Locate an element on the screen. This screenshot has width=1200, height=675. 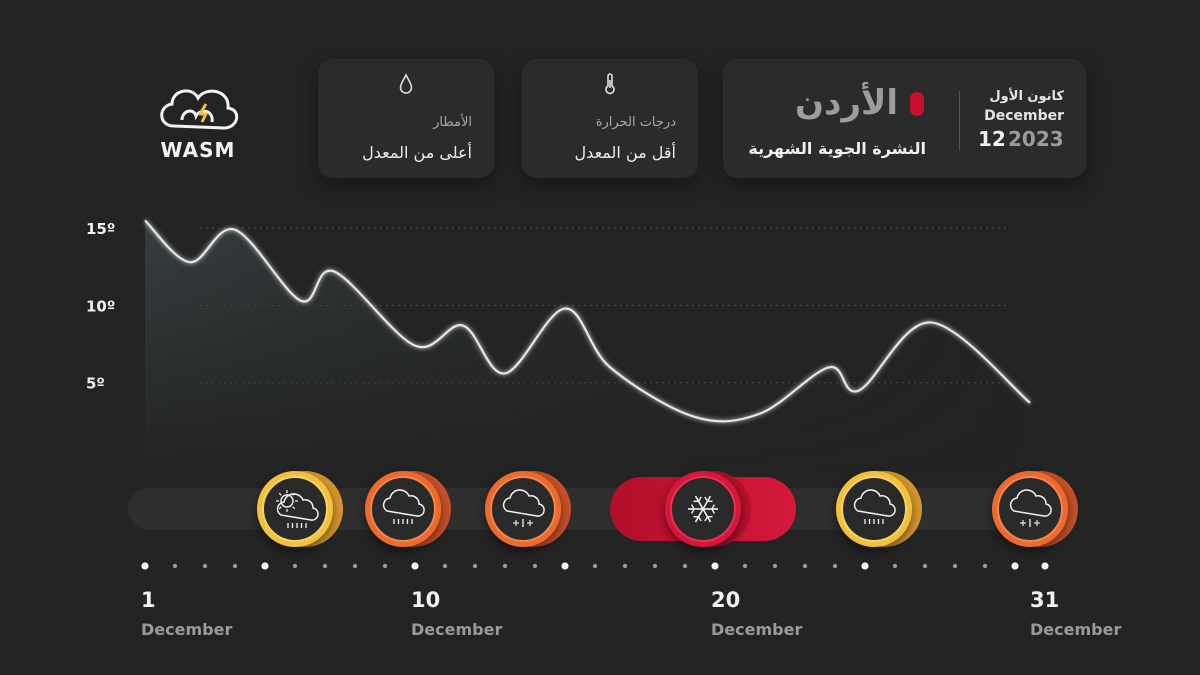
day-dots is located at coordinates (595, 566).